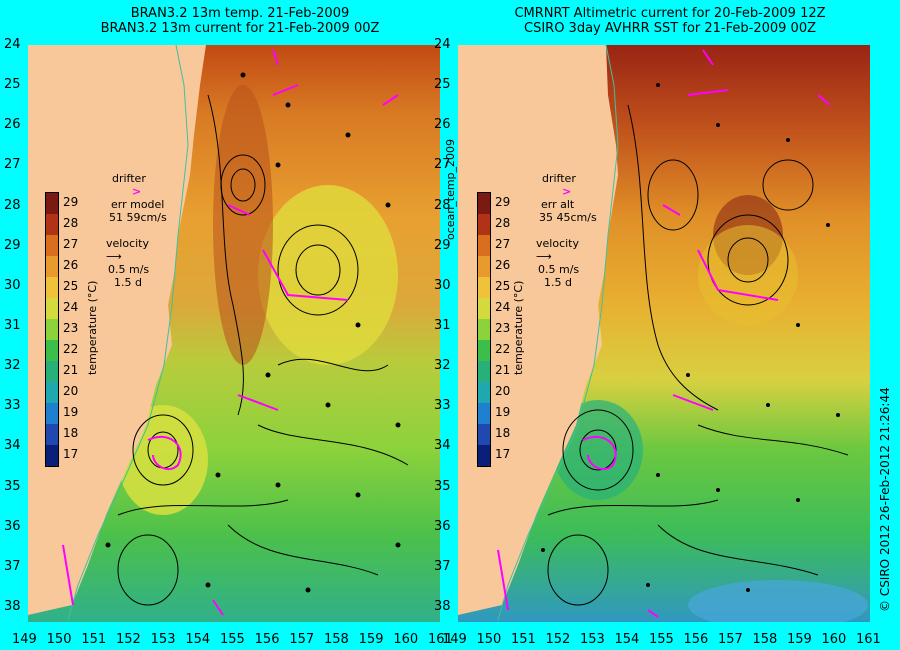  I want to click on right-velocity-scale: 0.5 m/s, so click(559, 269).